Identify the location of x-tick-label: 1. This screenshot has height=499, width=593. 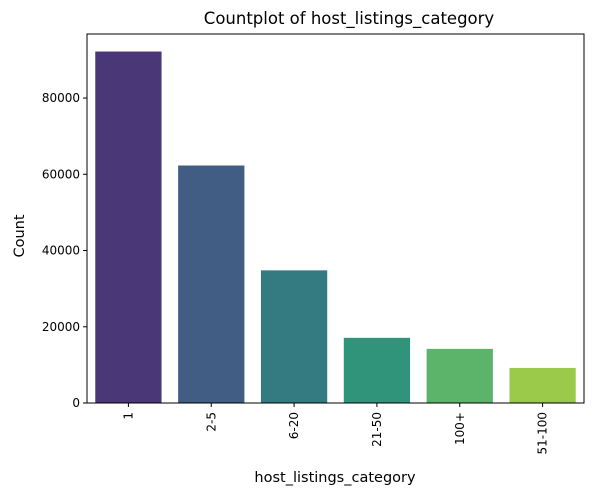
(128, 416).